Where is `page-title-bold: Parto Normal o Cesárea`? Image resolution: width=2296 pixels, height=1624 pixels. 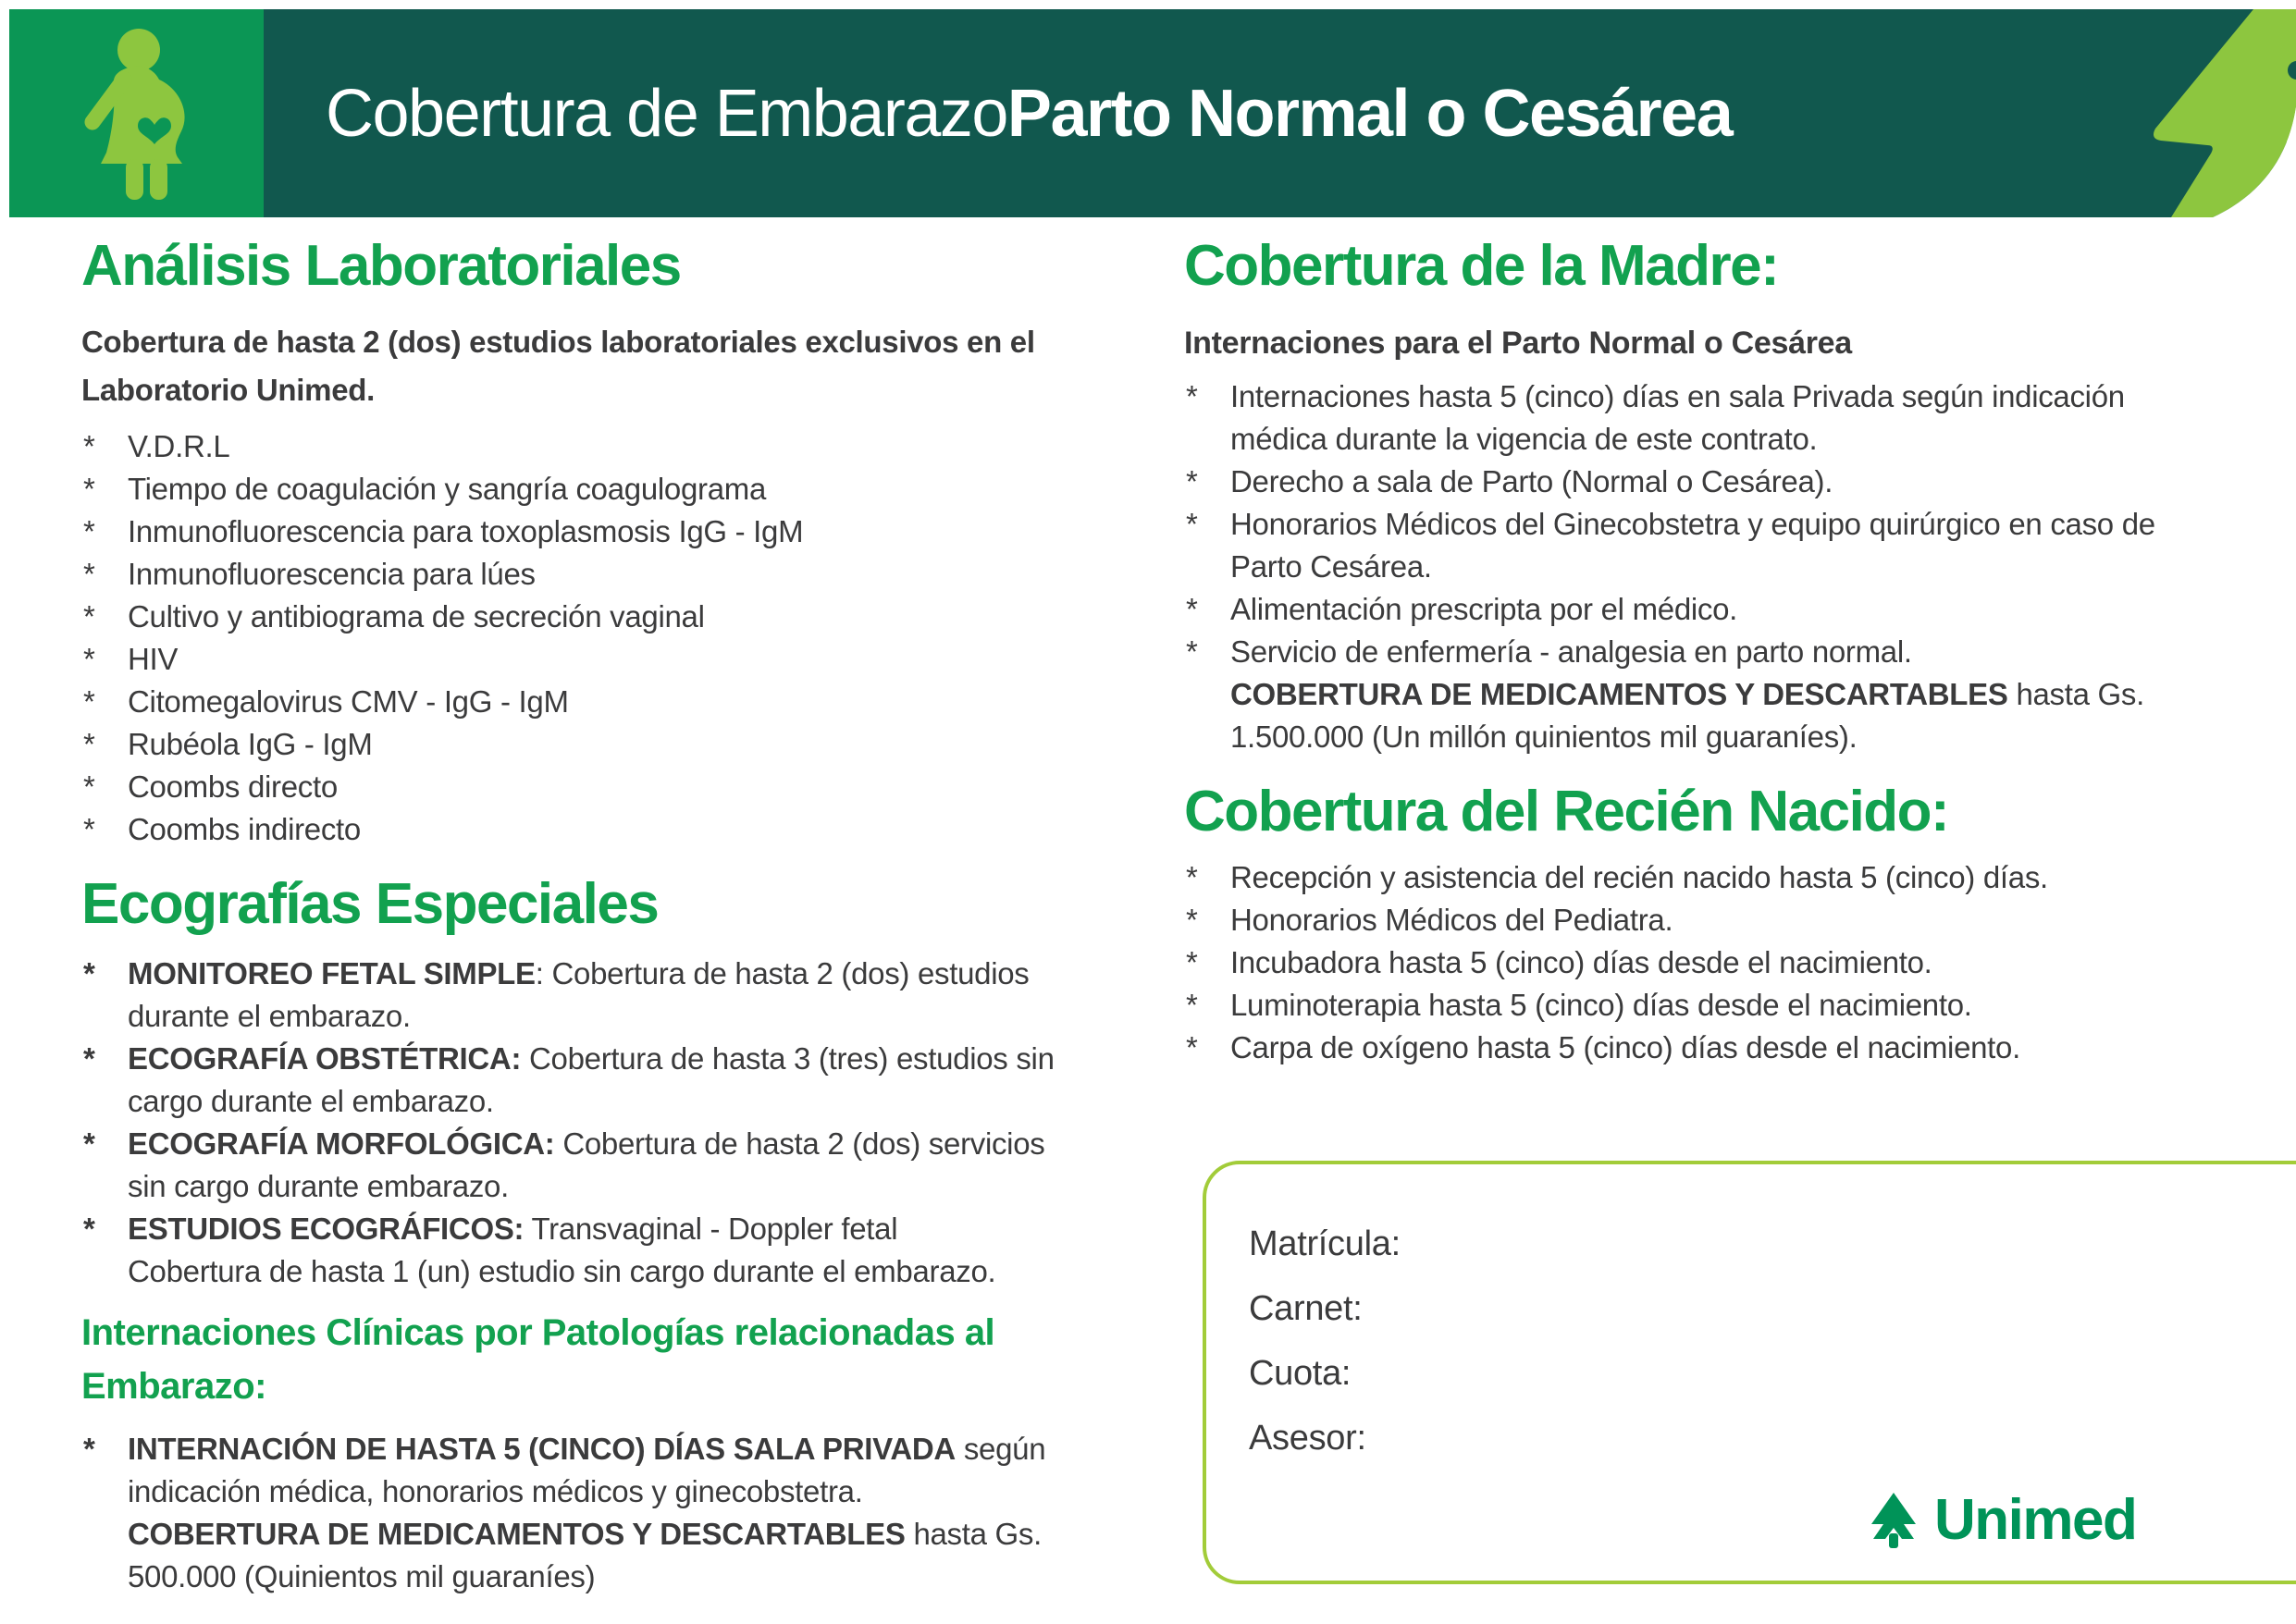 page-title-bold: Parto Normal o Cesárea is located at coordinates (1370, 113).